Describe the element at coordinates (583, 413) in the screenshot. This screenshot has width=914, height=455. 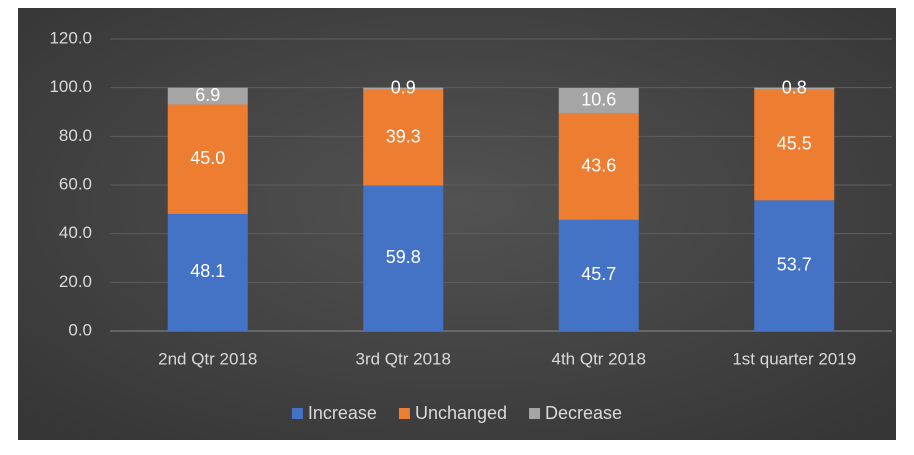
I see `legend-label: Decrease` at that location.